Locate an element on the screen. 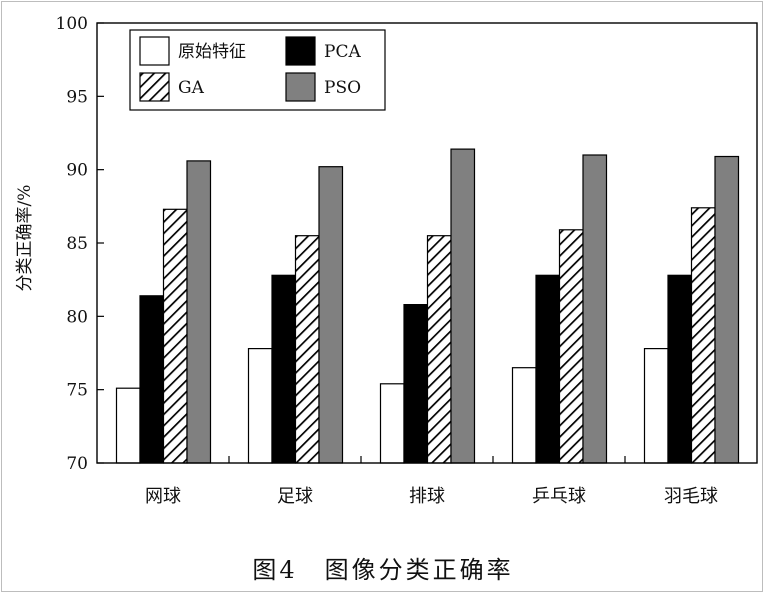  bar-GA-排球 is located at coordinates (439, 349).